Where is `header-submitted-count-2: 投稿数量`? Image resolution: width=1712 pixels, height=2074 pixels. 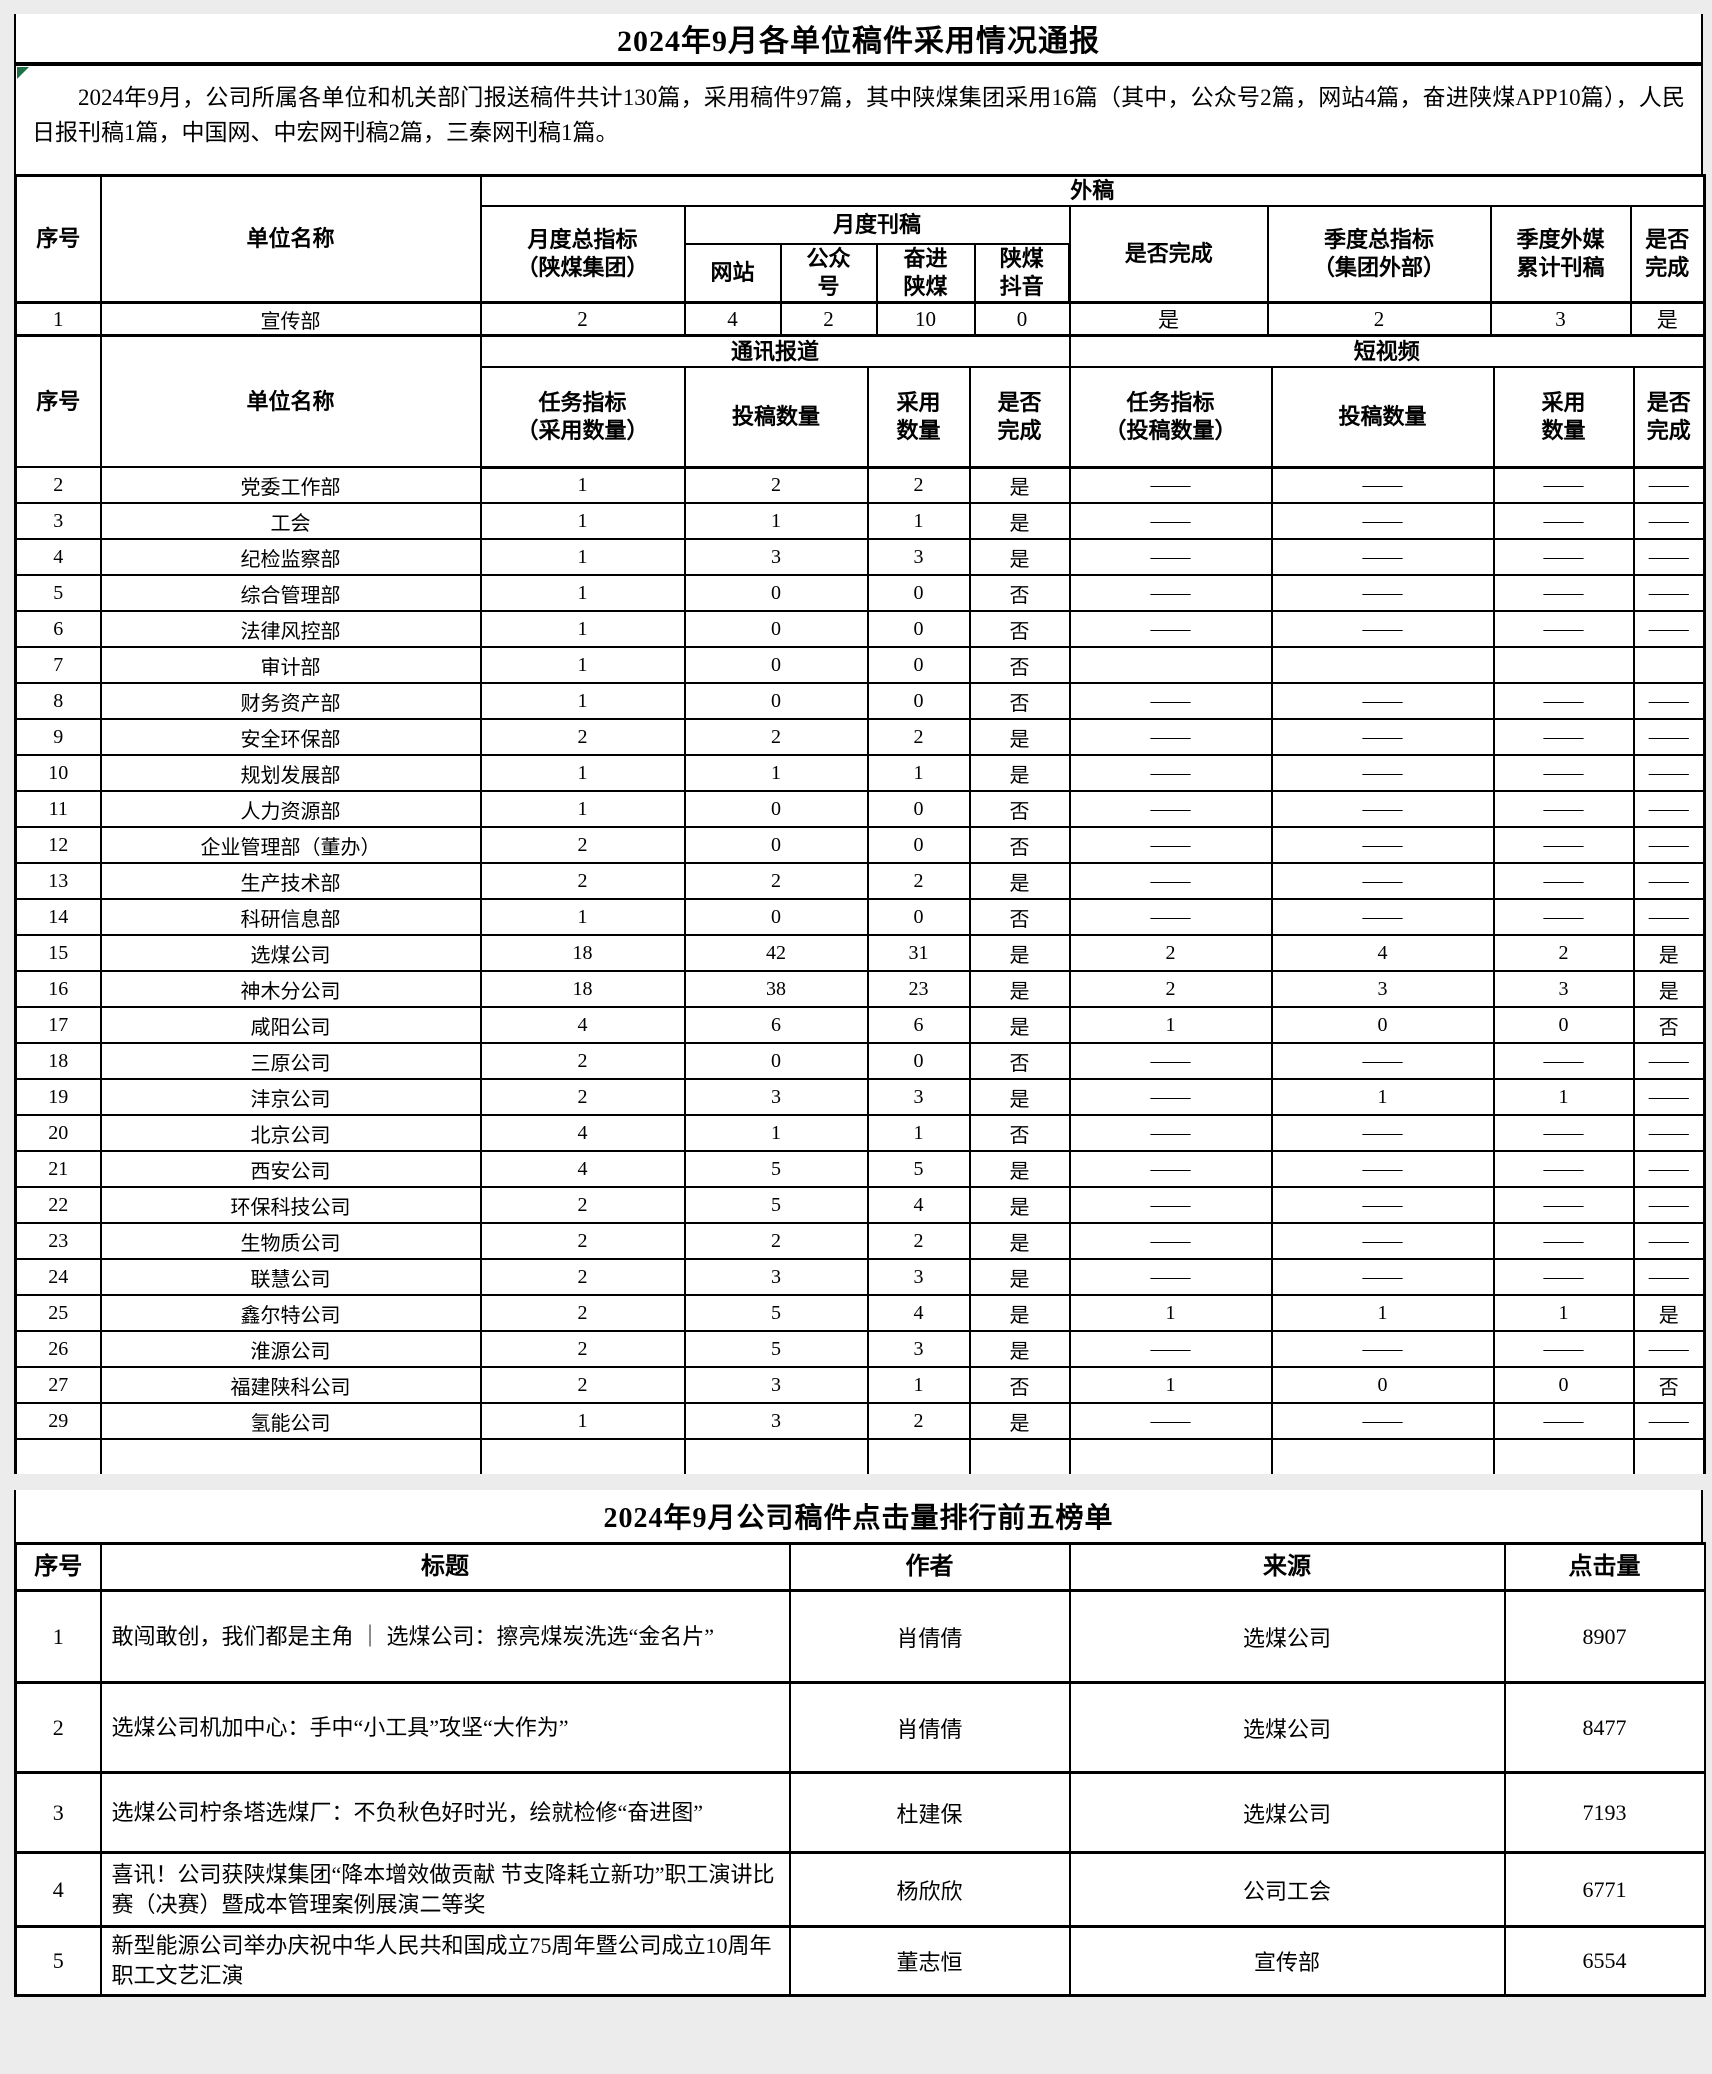
header-submitted-count-2: 投稿数量 is located at coordinates (1383, 418).